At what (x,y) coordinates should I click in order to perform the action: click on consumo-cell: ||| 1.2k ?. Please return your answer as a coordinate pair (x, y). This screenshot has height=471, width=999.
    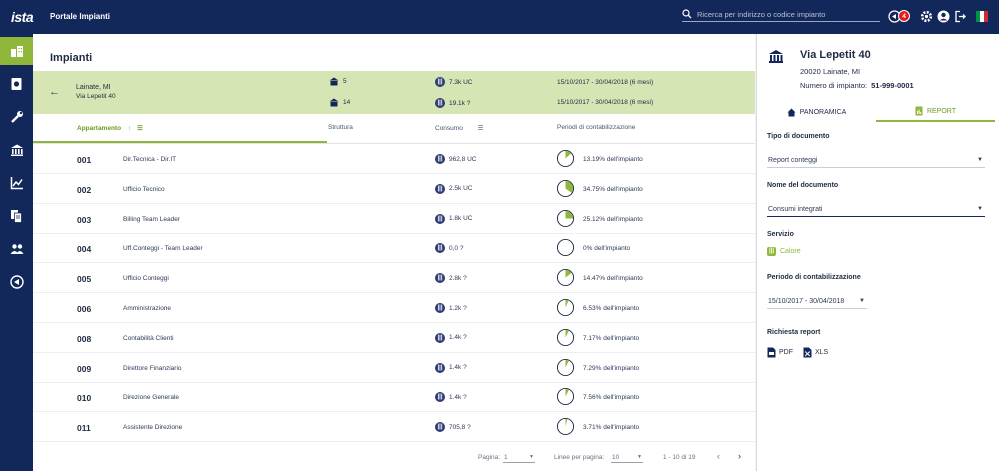
    Looking at the image, I should click on (451, 308).